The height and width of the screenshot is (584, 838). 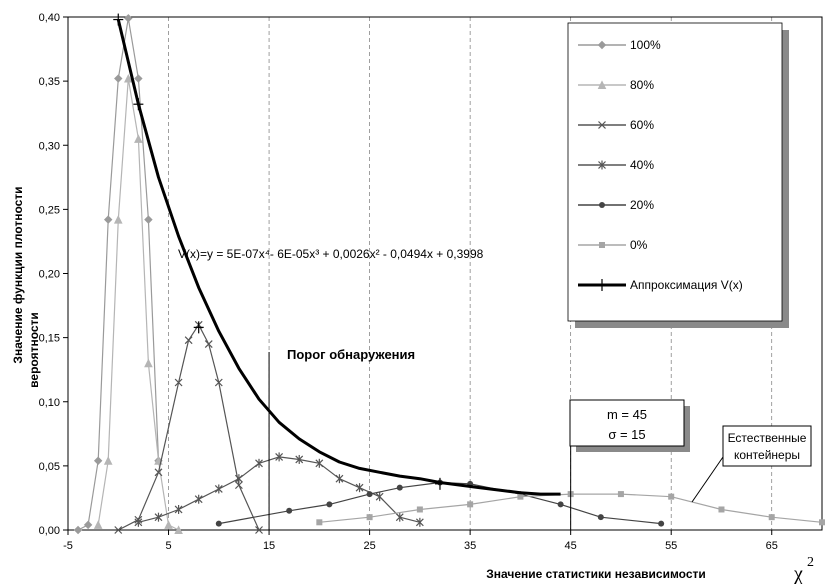 What do you see at coordinates (645, 45) in the screenshot?
I see `legend-label: 100%` at bounding box center [645, 45].